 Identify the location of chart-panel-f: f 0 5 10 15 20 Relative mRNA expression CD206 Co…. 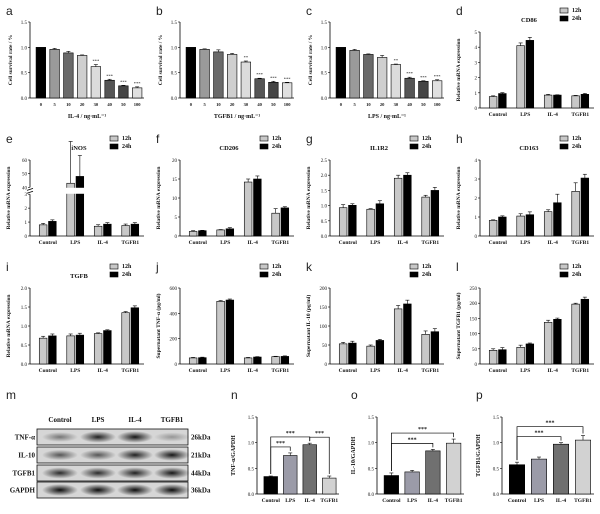
(225, 189).